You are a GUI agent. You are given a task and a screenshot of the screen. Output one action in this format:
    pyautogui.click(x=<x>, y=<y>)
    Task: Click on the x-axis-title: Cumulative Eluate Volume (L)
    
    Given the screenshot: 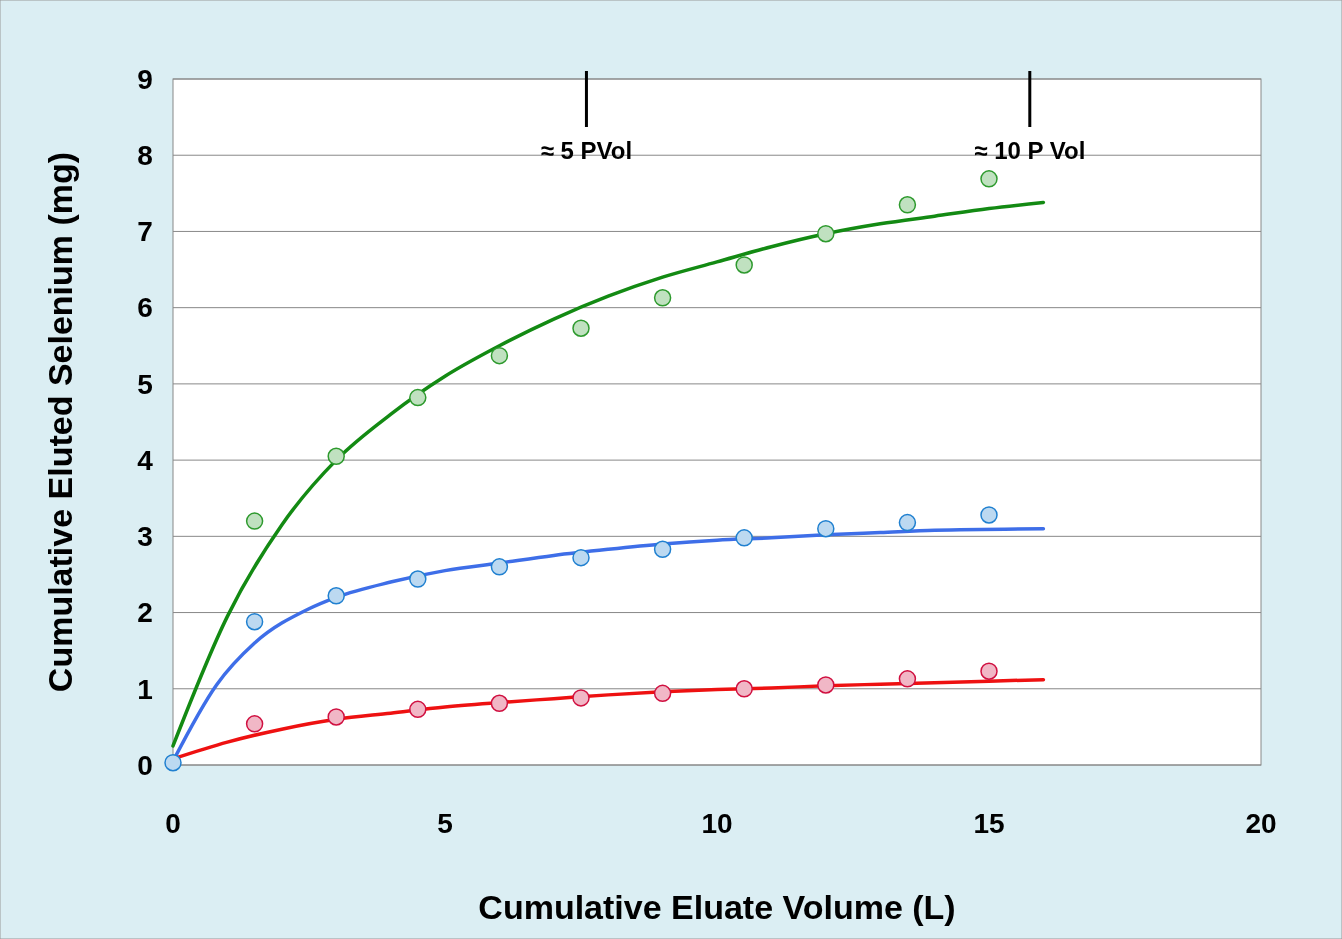 What is the action you would take?
    pyautogui.click(x=717, y=907)
    